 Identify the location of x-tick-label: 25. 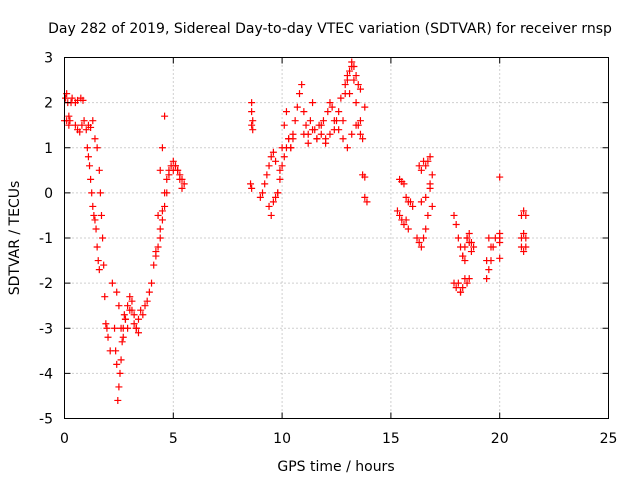
(609, 439).